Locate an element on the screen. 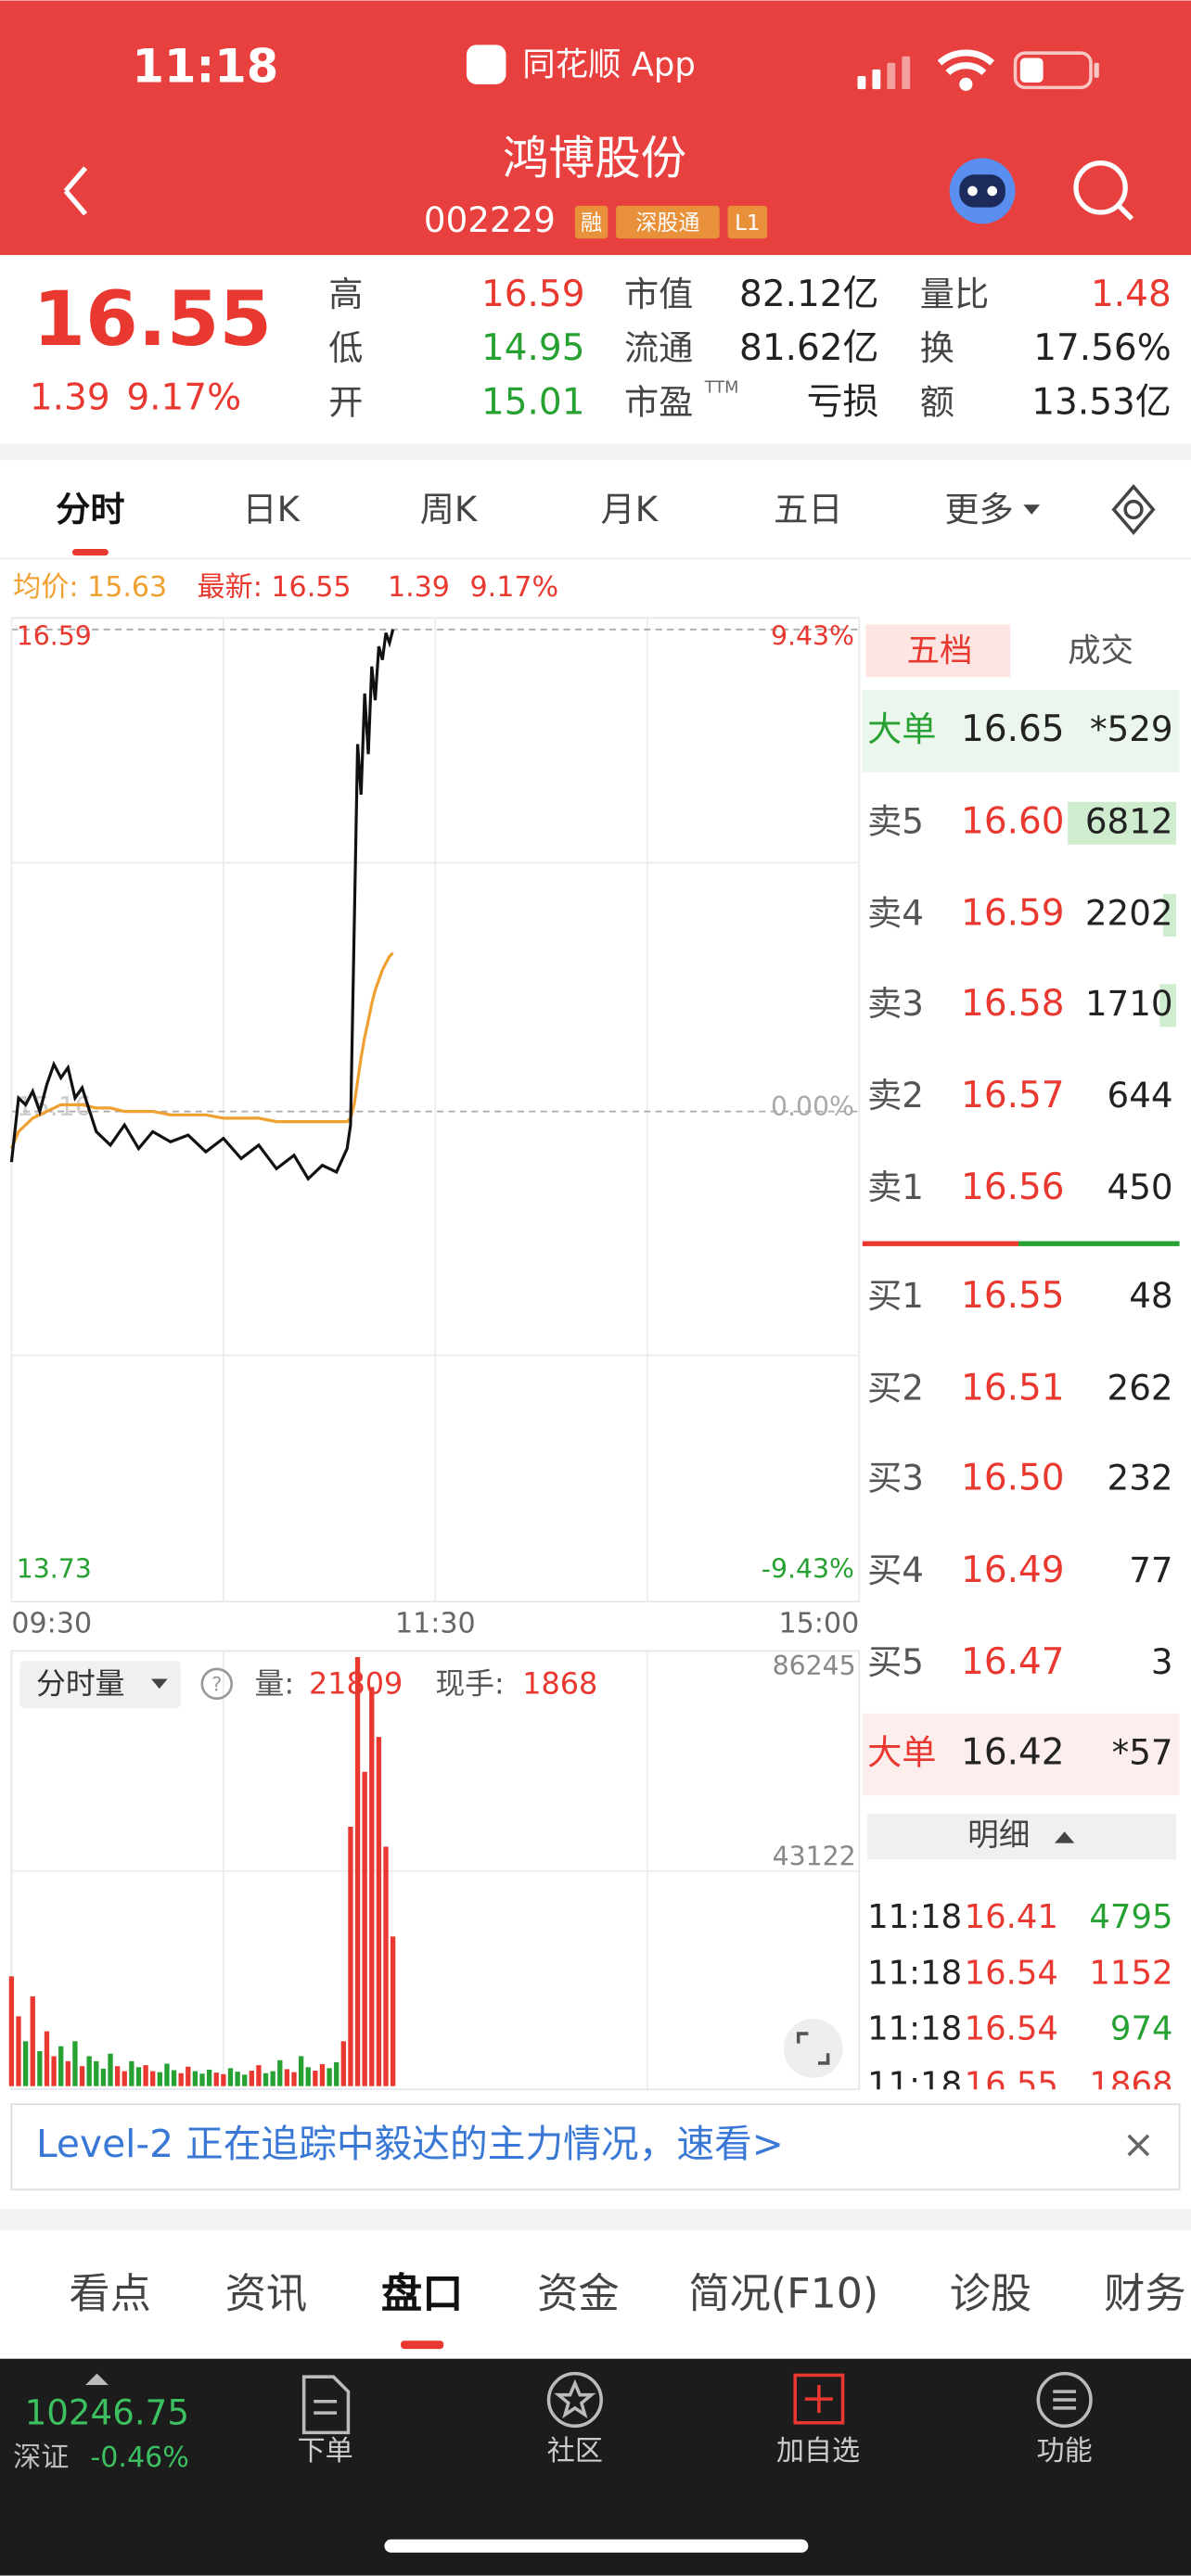 Image resolution: width=1191 pixels, height=2576 pixels. trade-volume: 1152 is located at coordinates (1130, 1973).